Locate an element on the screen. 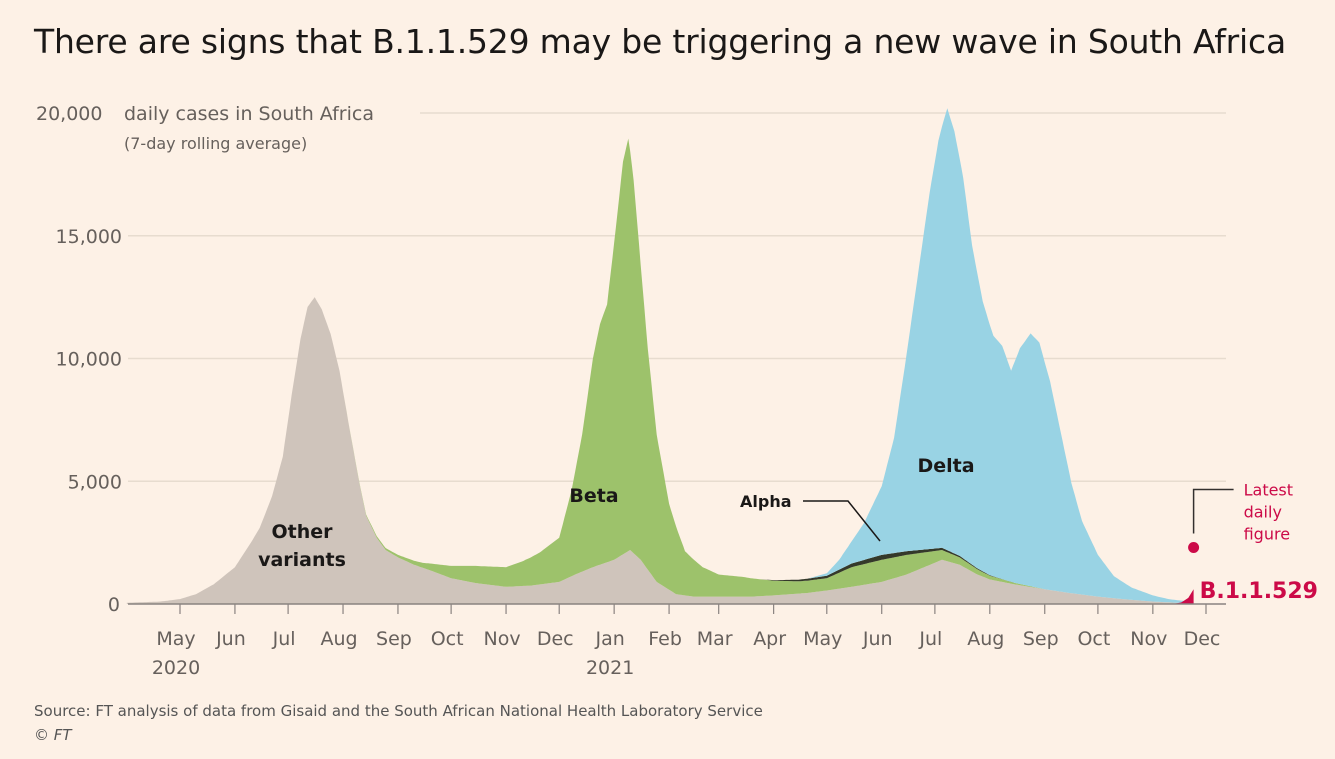 The width and height of the screenshot is (1335, 759). x-tick-label: Feb is located at coordinates (665, 639).